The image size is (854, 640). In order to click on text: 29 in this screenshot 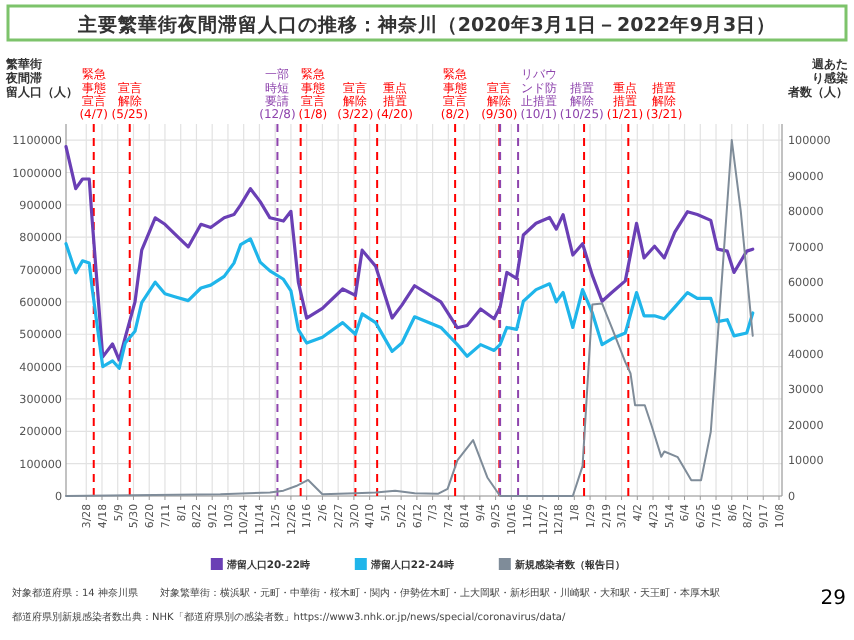, I will do `click(833, 599)`.